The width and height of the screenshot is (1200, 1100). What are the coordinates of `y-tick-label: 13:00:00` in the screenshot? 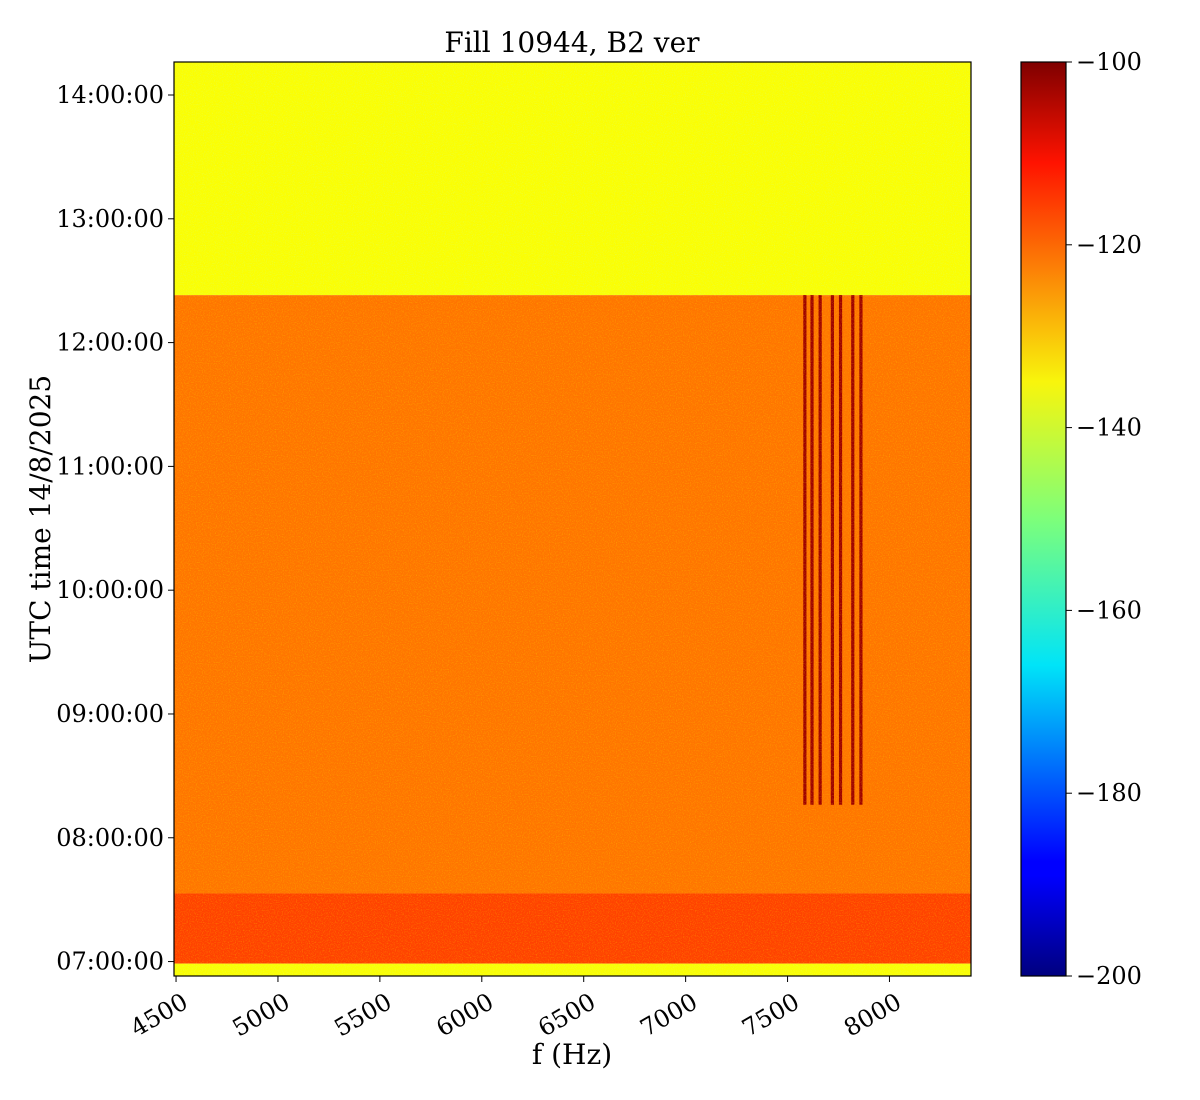 It's located at (110, 219).